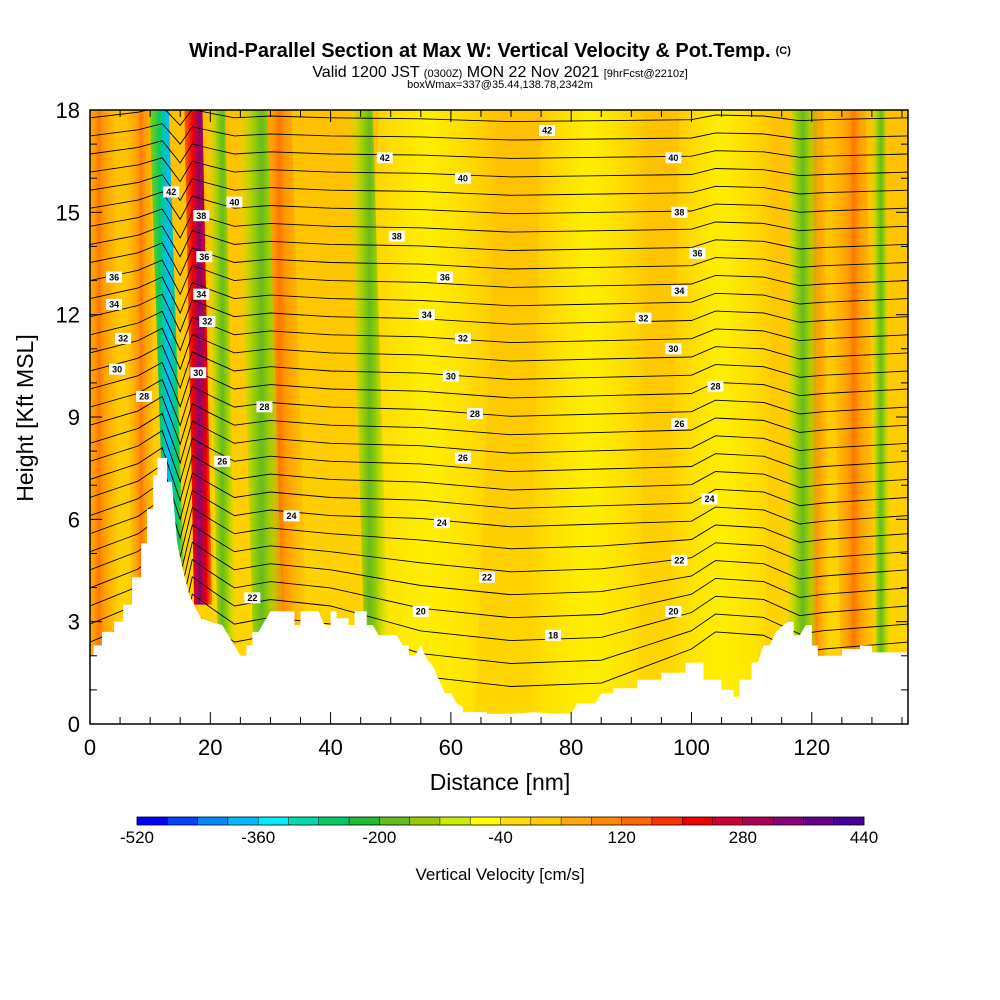 This screenshot has width=1000, height=1000. What do you see at coordinates (864, 837) in the screenshot?
I see `colorbar-tick-label: 440` at bounding box center [864, 837].